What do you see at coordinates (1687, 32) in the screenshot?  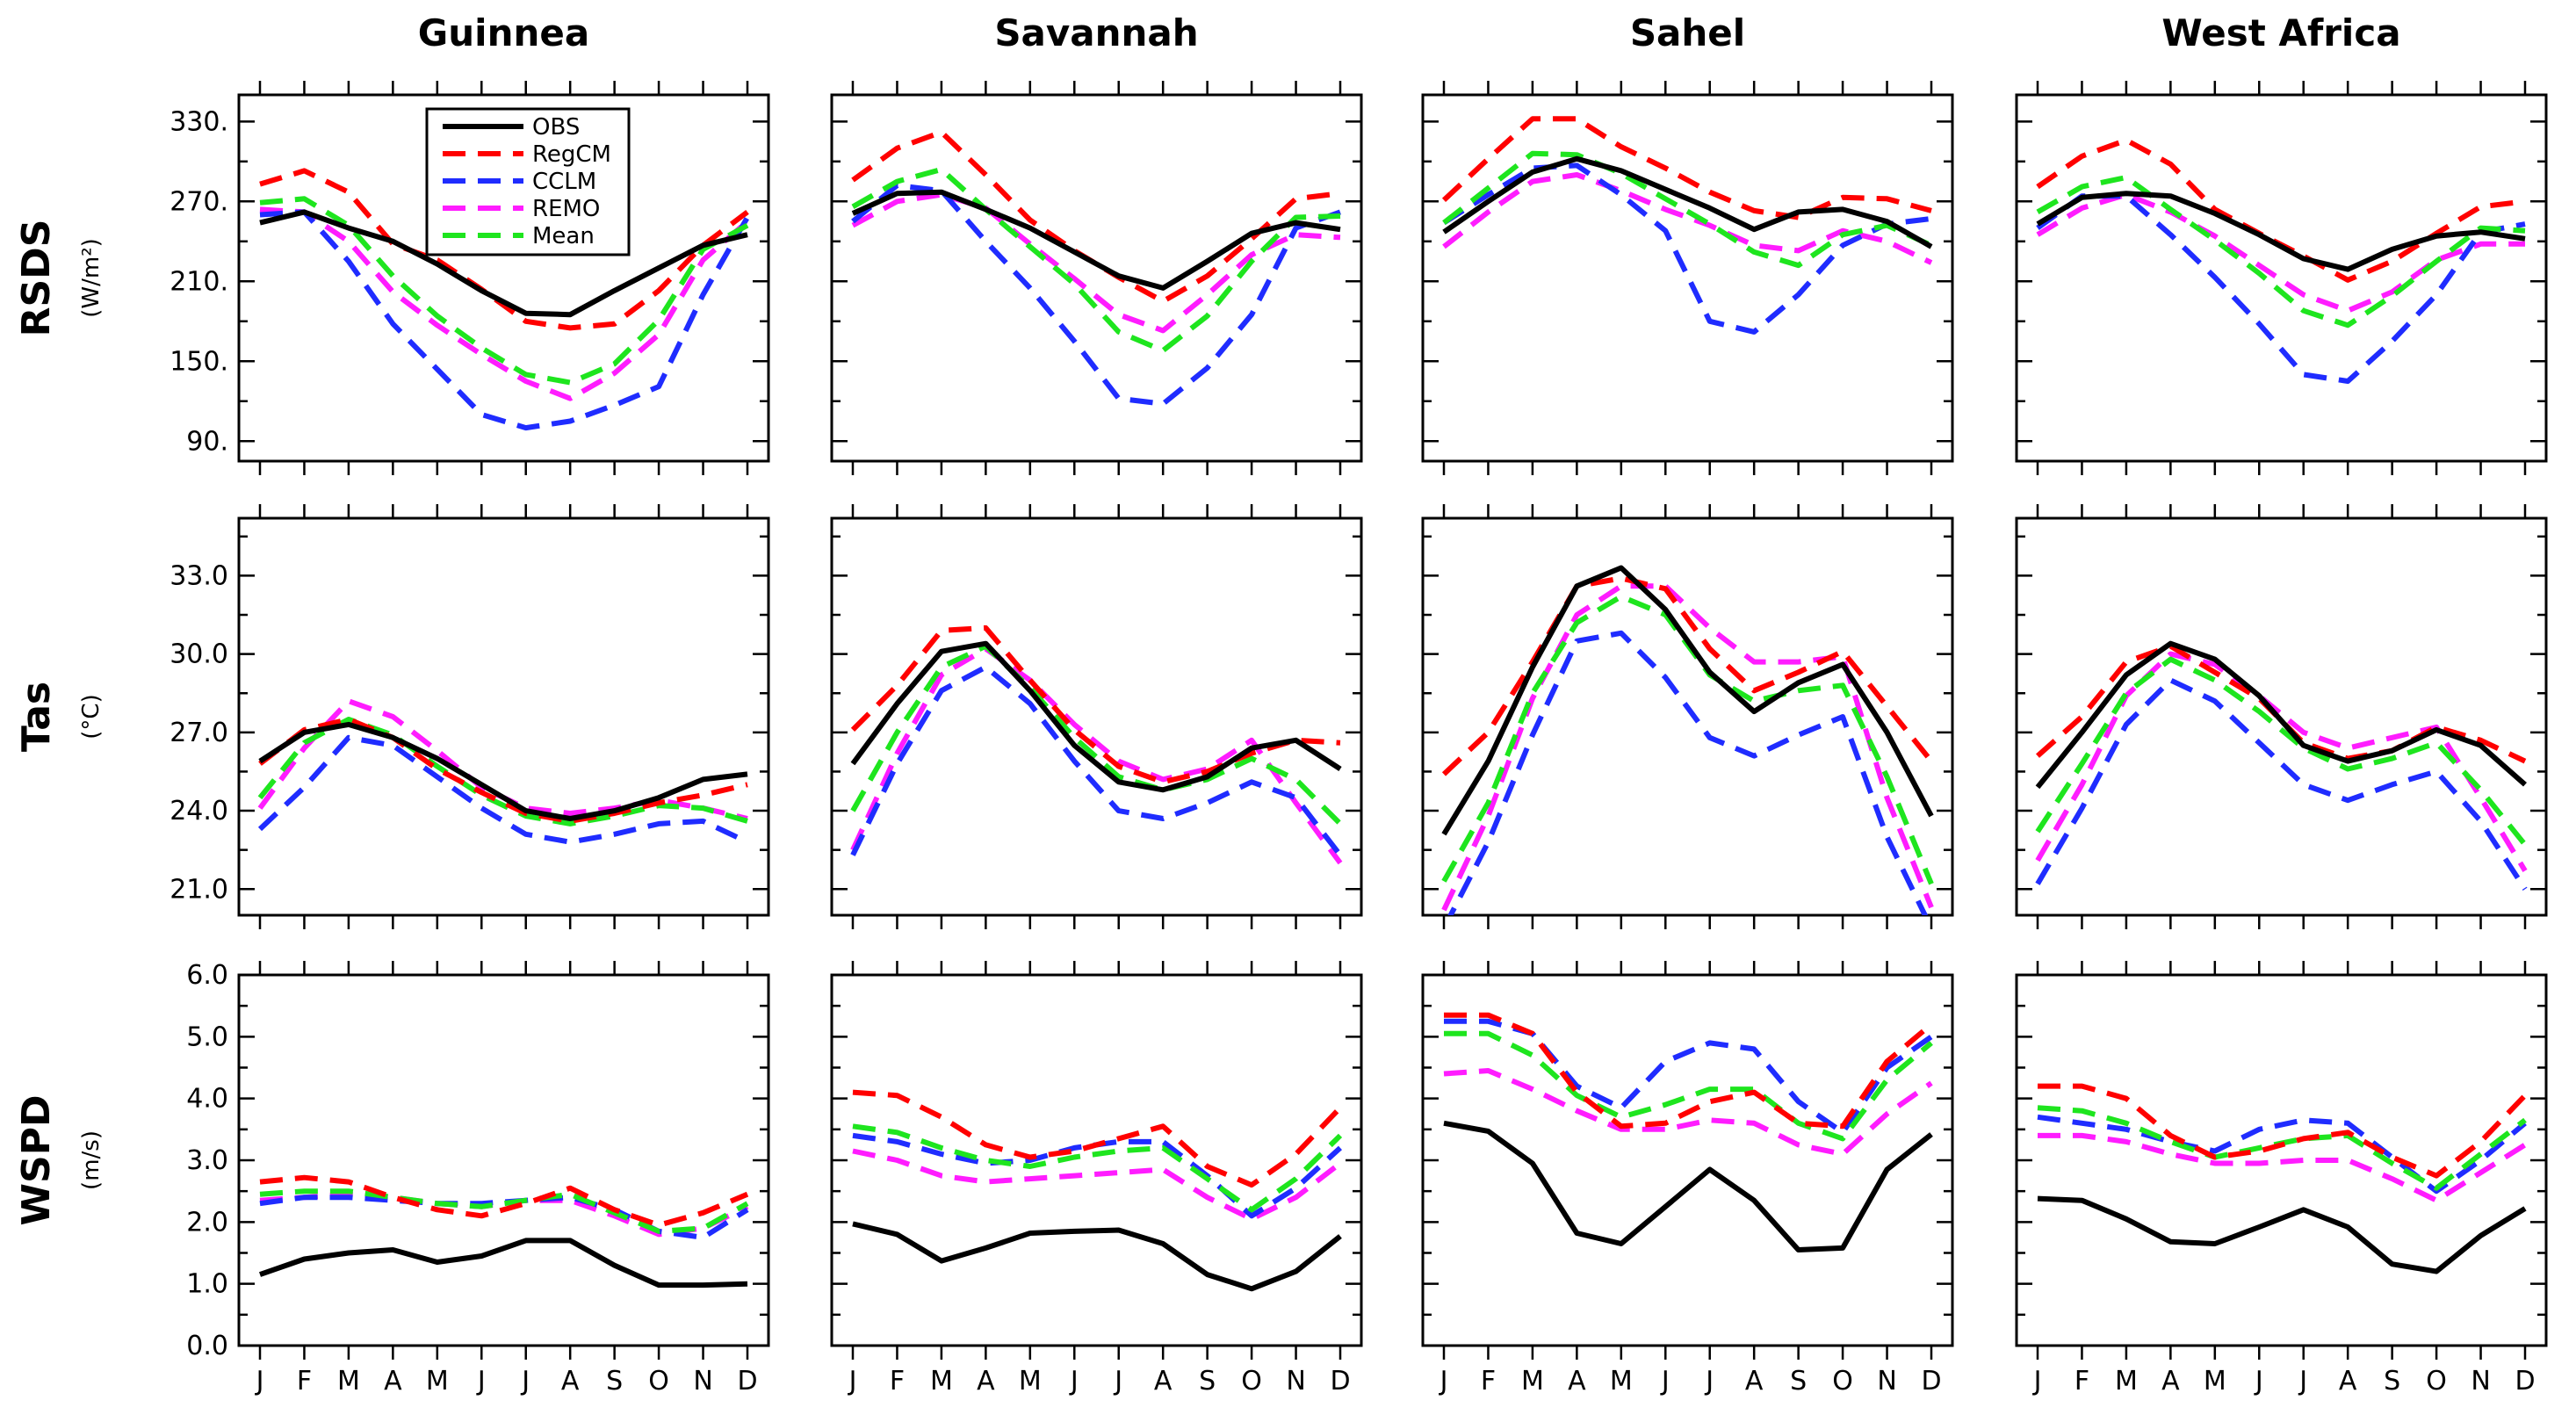 I see `column-title: Sahel` at bounding box center [1687, 32].